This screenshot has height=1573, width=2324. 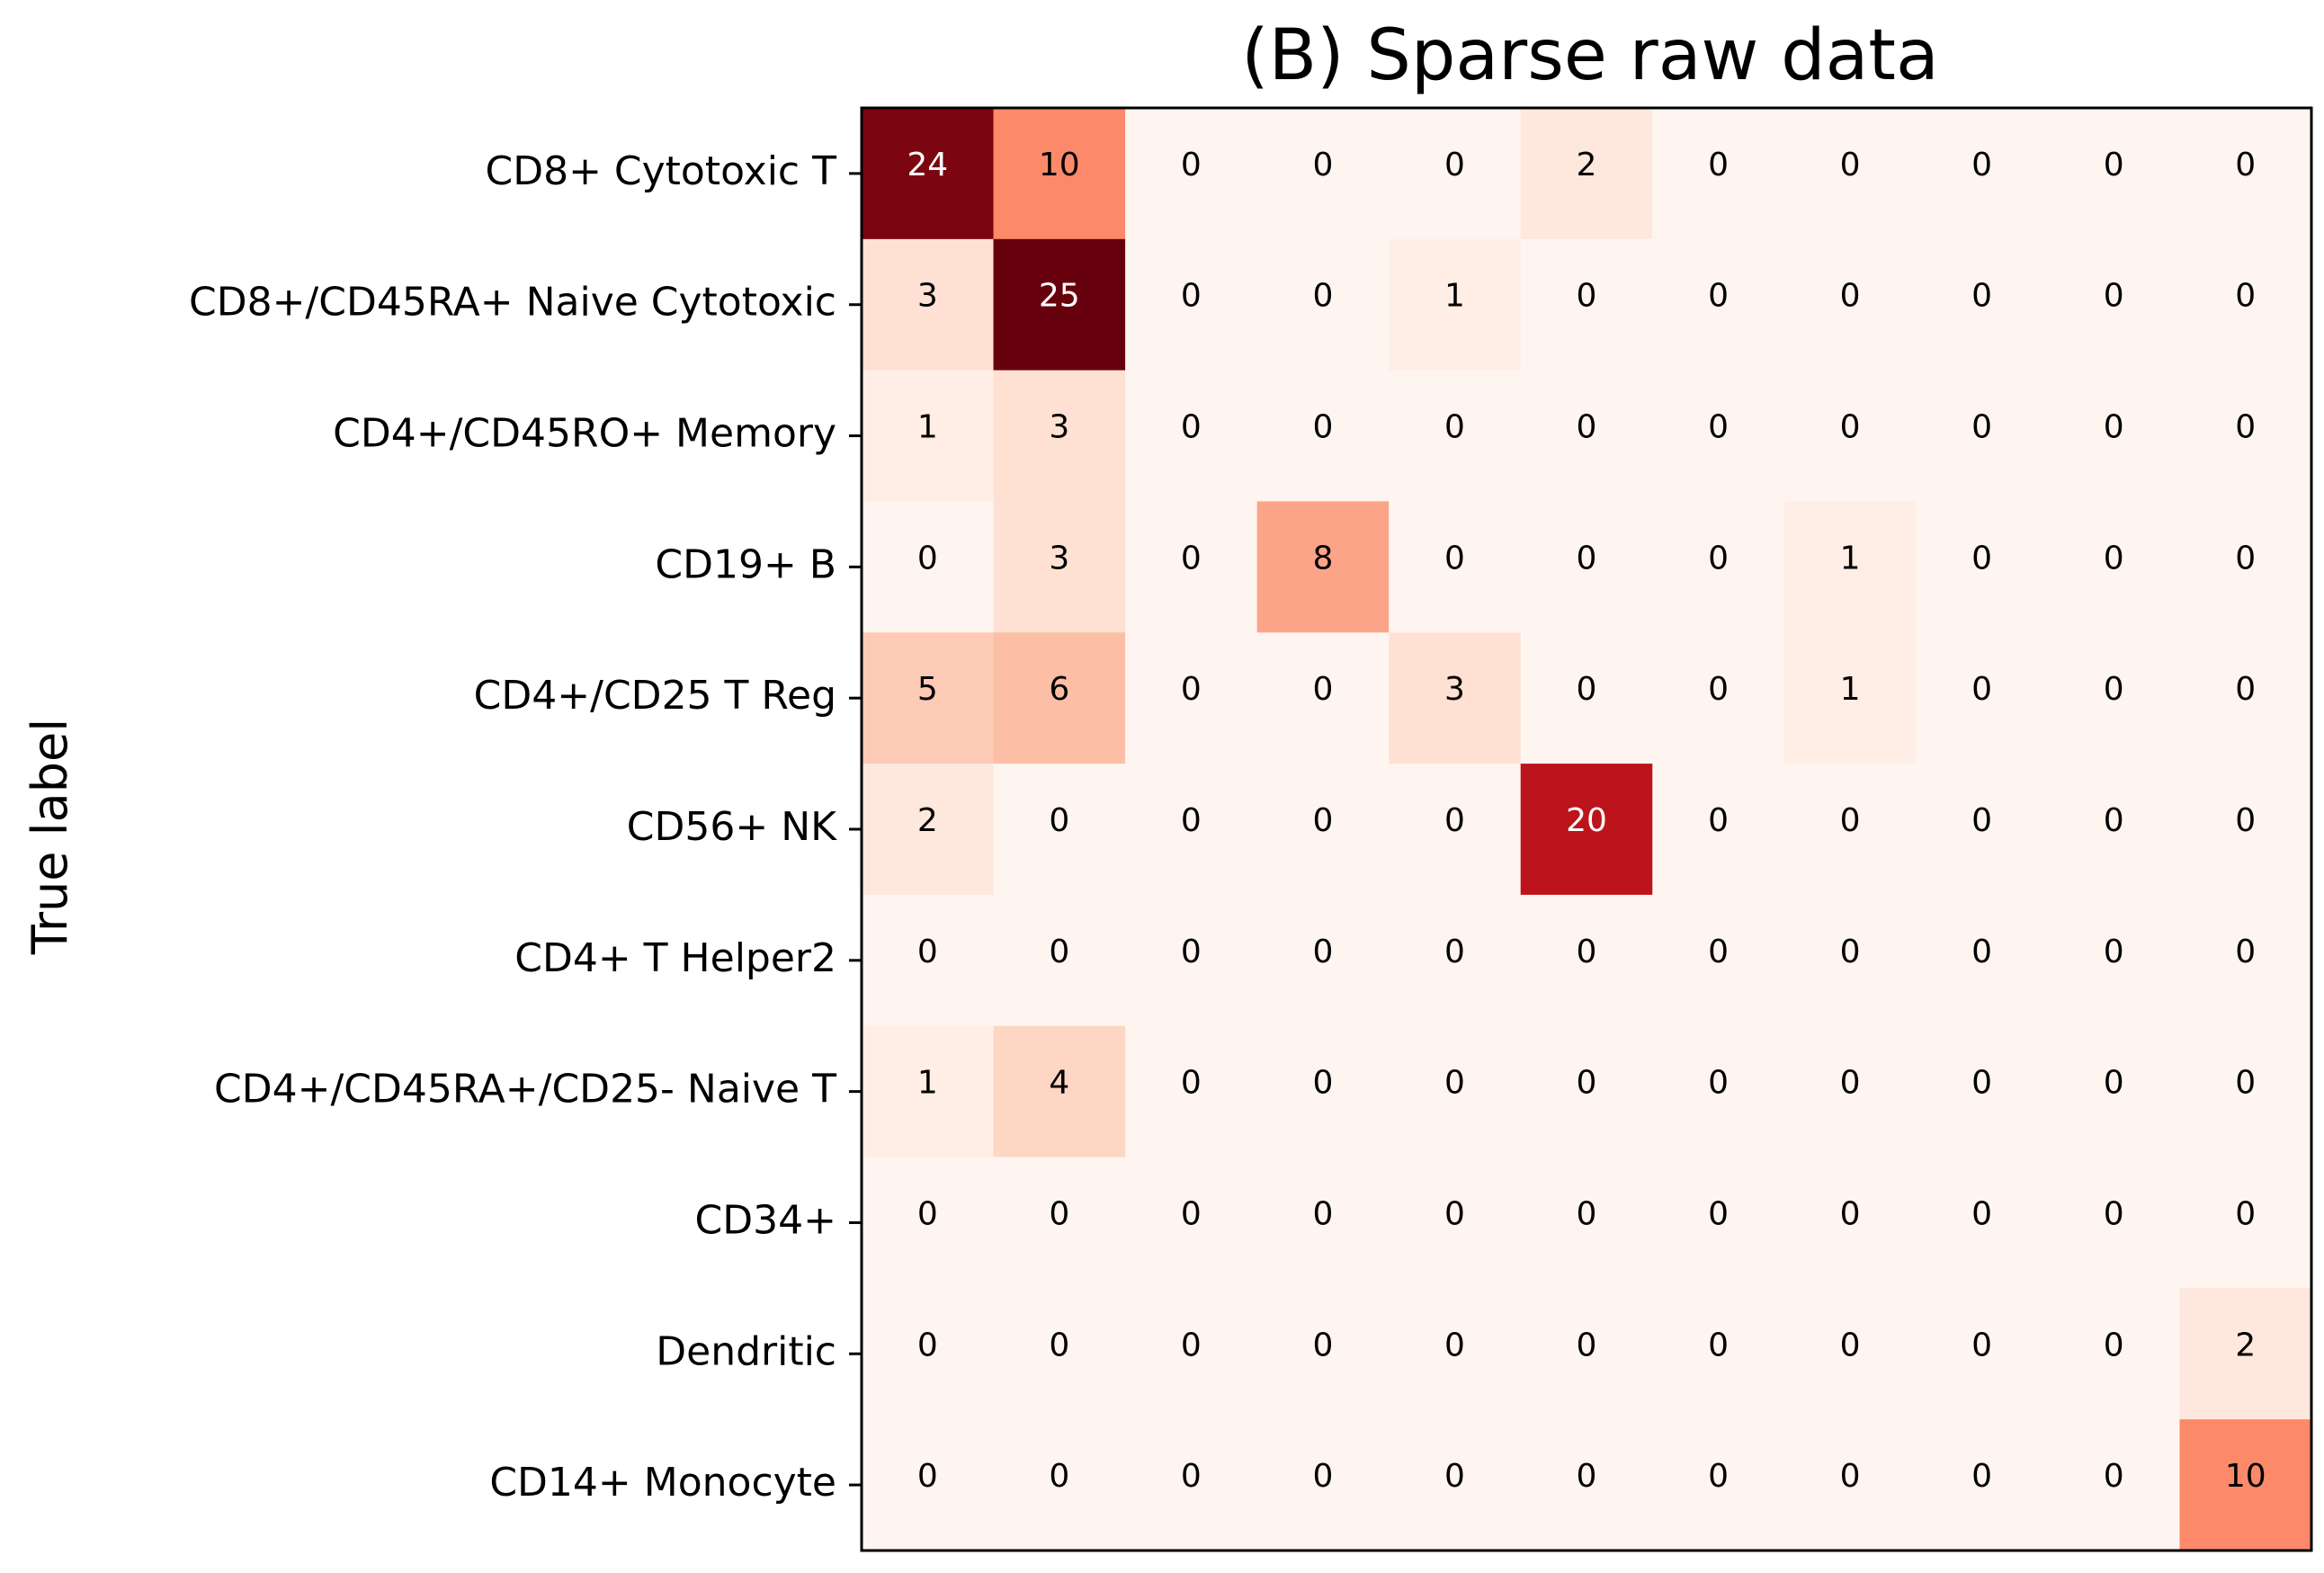 What do you see at coordinates (50, 837) in the screenshot?
I see `y-axis-label: True label` at bounding box center [50, 837].